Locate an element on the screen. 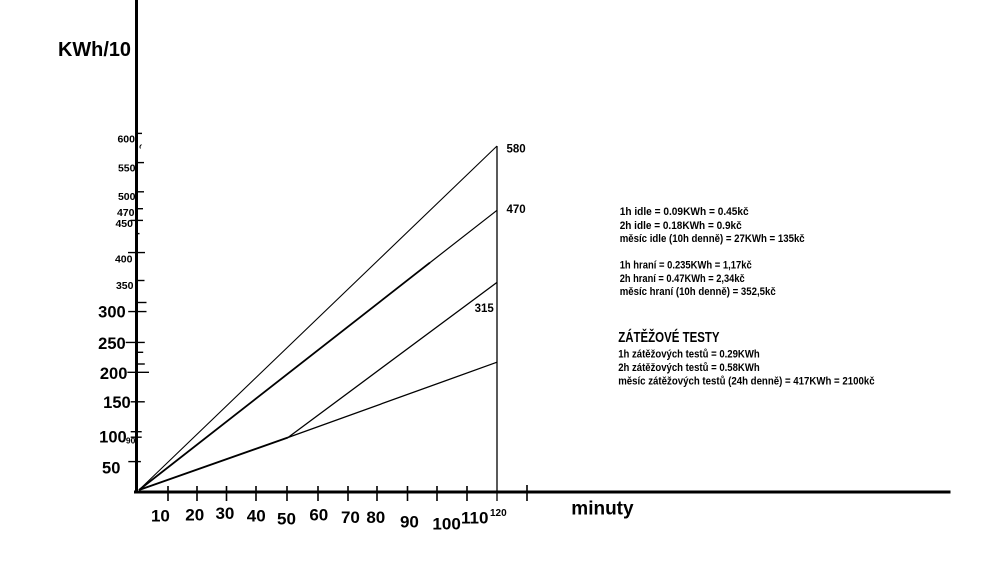 This screenshot has width=992, height=572. svg-text: 1h idle = 0.09KWh = 0.45kč is located at coordinates (684, 212).